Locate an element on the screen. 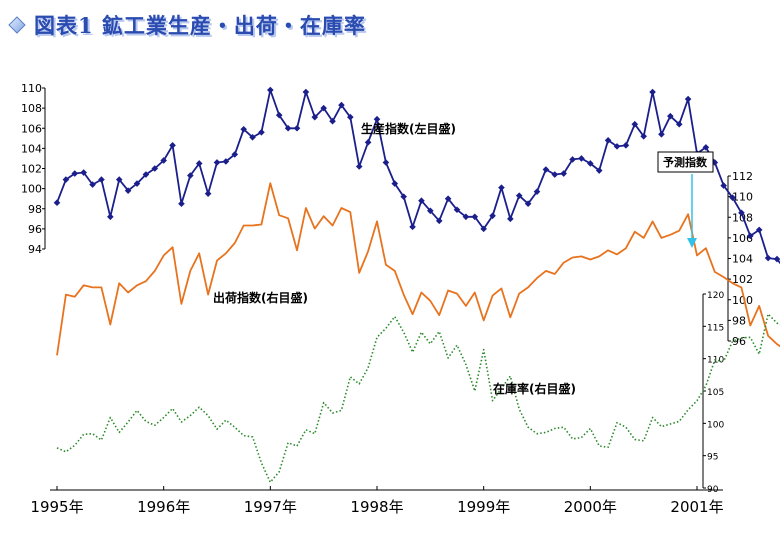 The image size is (780, 540). x-tick-label: 1998年 is located at coordinates (376, 507).